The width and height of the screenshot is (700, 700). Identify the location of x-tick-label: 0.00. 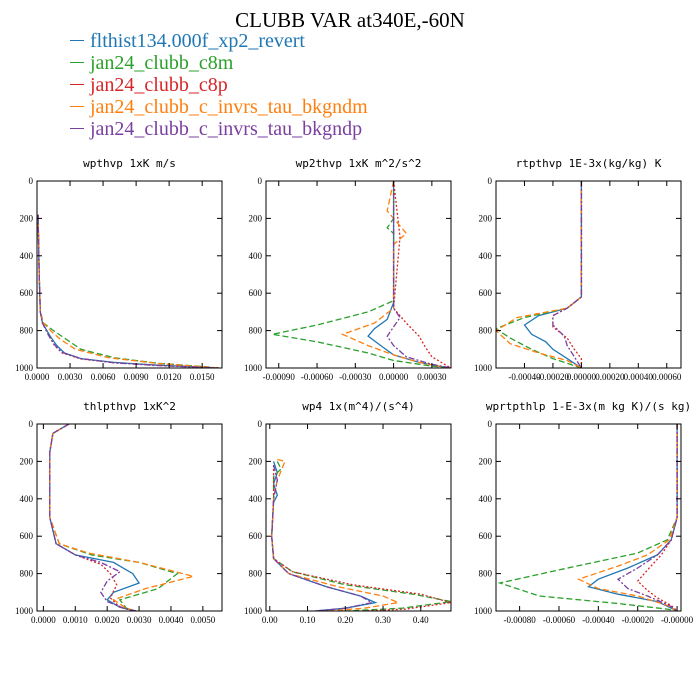
(270, 620).